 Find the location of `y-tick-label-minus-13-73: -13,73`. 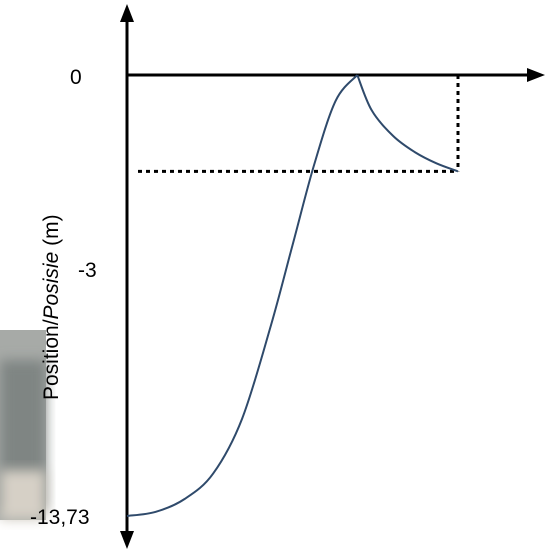

y-tick-label-minus-13-73: -13,73 is located at coordinates (60, 517).